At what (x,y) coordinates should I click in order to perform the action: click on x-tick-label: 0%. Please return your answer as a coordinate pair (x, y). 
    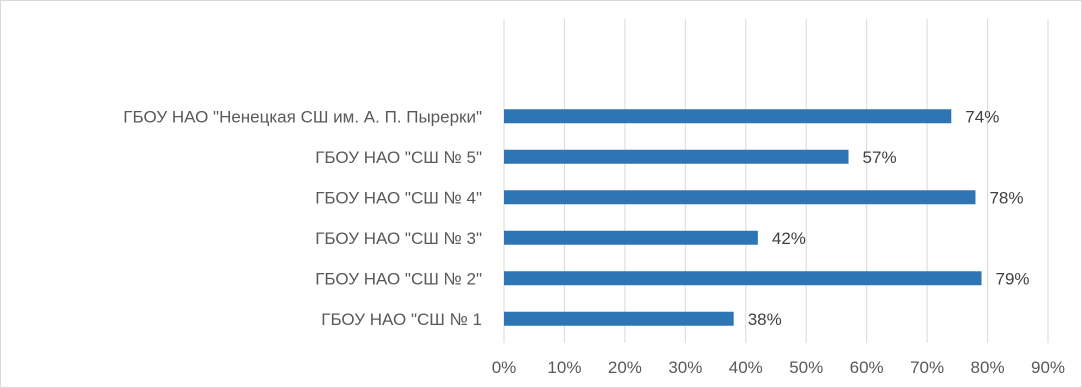
    Looking at the image, I should click on (504, 367).